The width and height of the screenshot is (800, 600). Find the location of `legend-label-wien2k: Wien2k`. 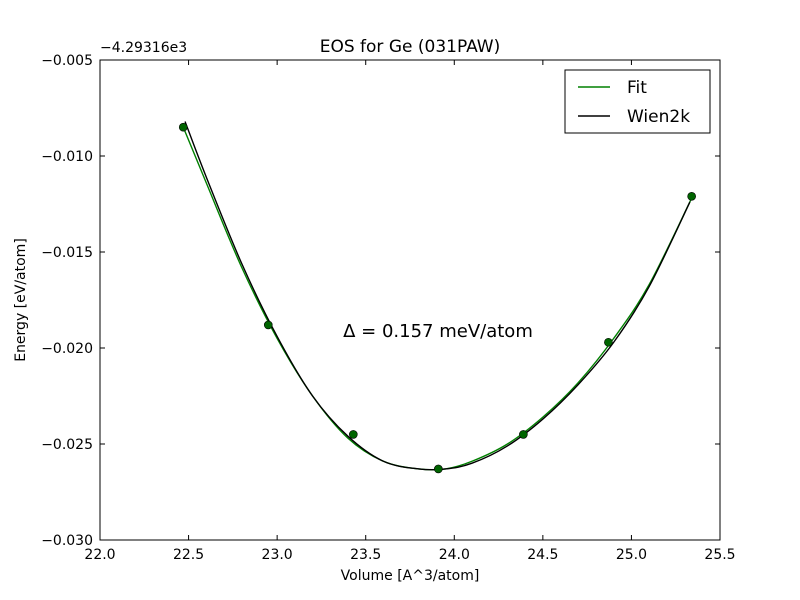

legend-label-wien2k: Wien2k is located at coordinates (658, 117).